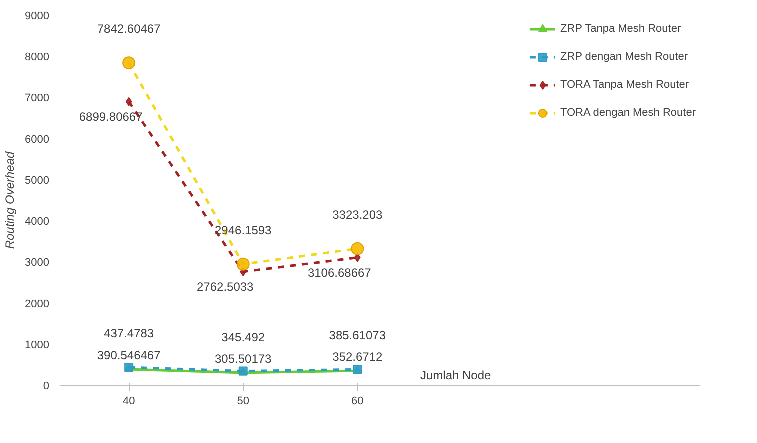 The image size is (757, 443). What do you see at coordinates (628, 113) in the screenshot?
I see `legend-label: TORA dengan Mesh Router` at bounding box center [628, 113].